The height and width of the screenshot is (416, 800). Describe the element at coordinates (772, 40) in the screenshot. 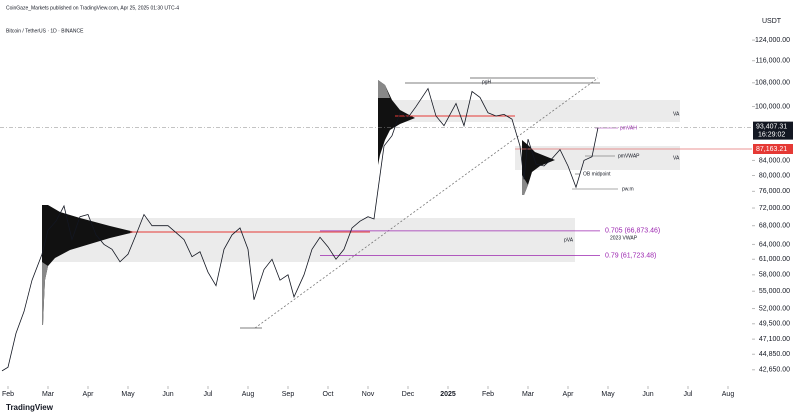

I see `y-tick-label: 124,000.00` at that location.